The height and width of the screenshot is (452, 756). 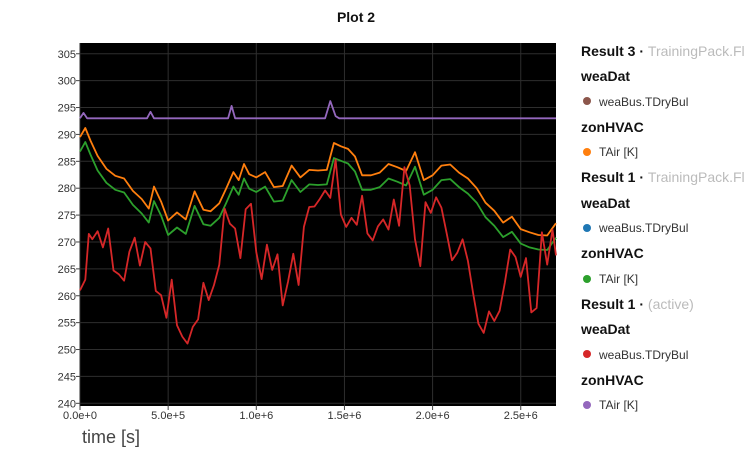 I want to click on x-tick-label: 2.5e+6, so click(x=521, y=416).